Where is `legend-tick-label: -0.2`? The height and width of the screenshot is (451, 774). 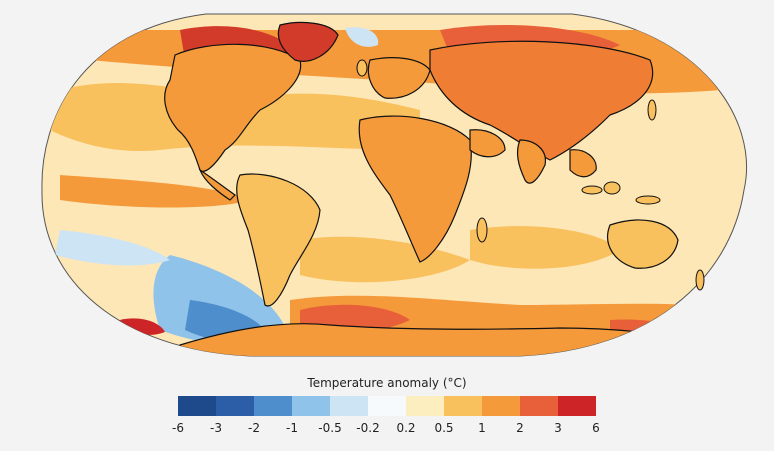 legend-tick-label: -0.2 is located at coordinates (368, 428).